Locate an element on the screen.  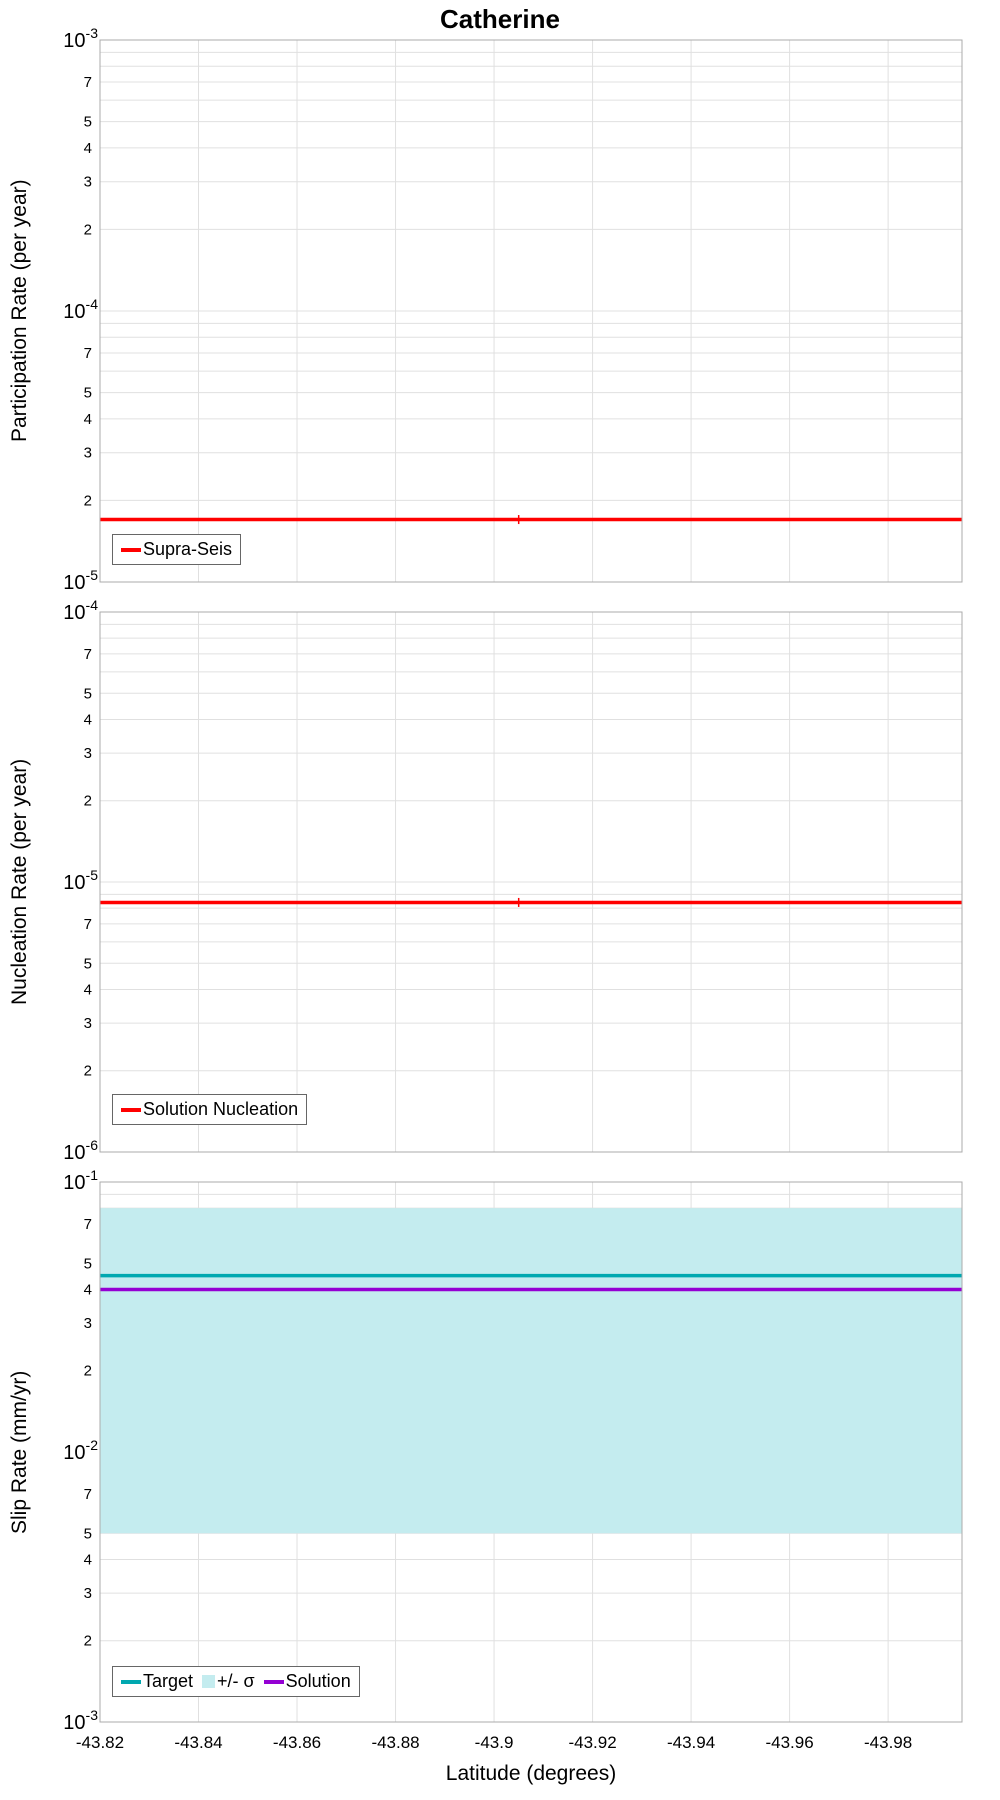
legend-item: Supra-Seis is located at coordinates (176, 549).